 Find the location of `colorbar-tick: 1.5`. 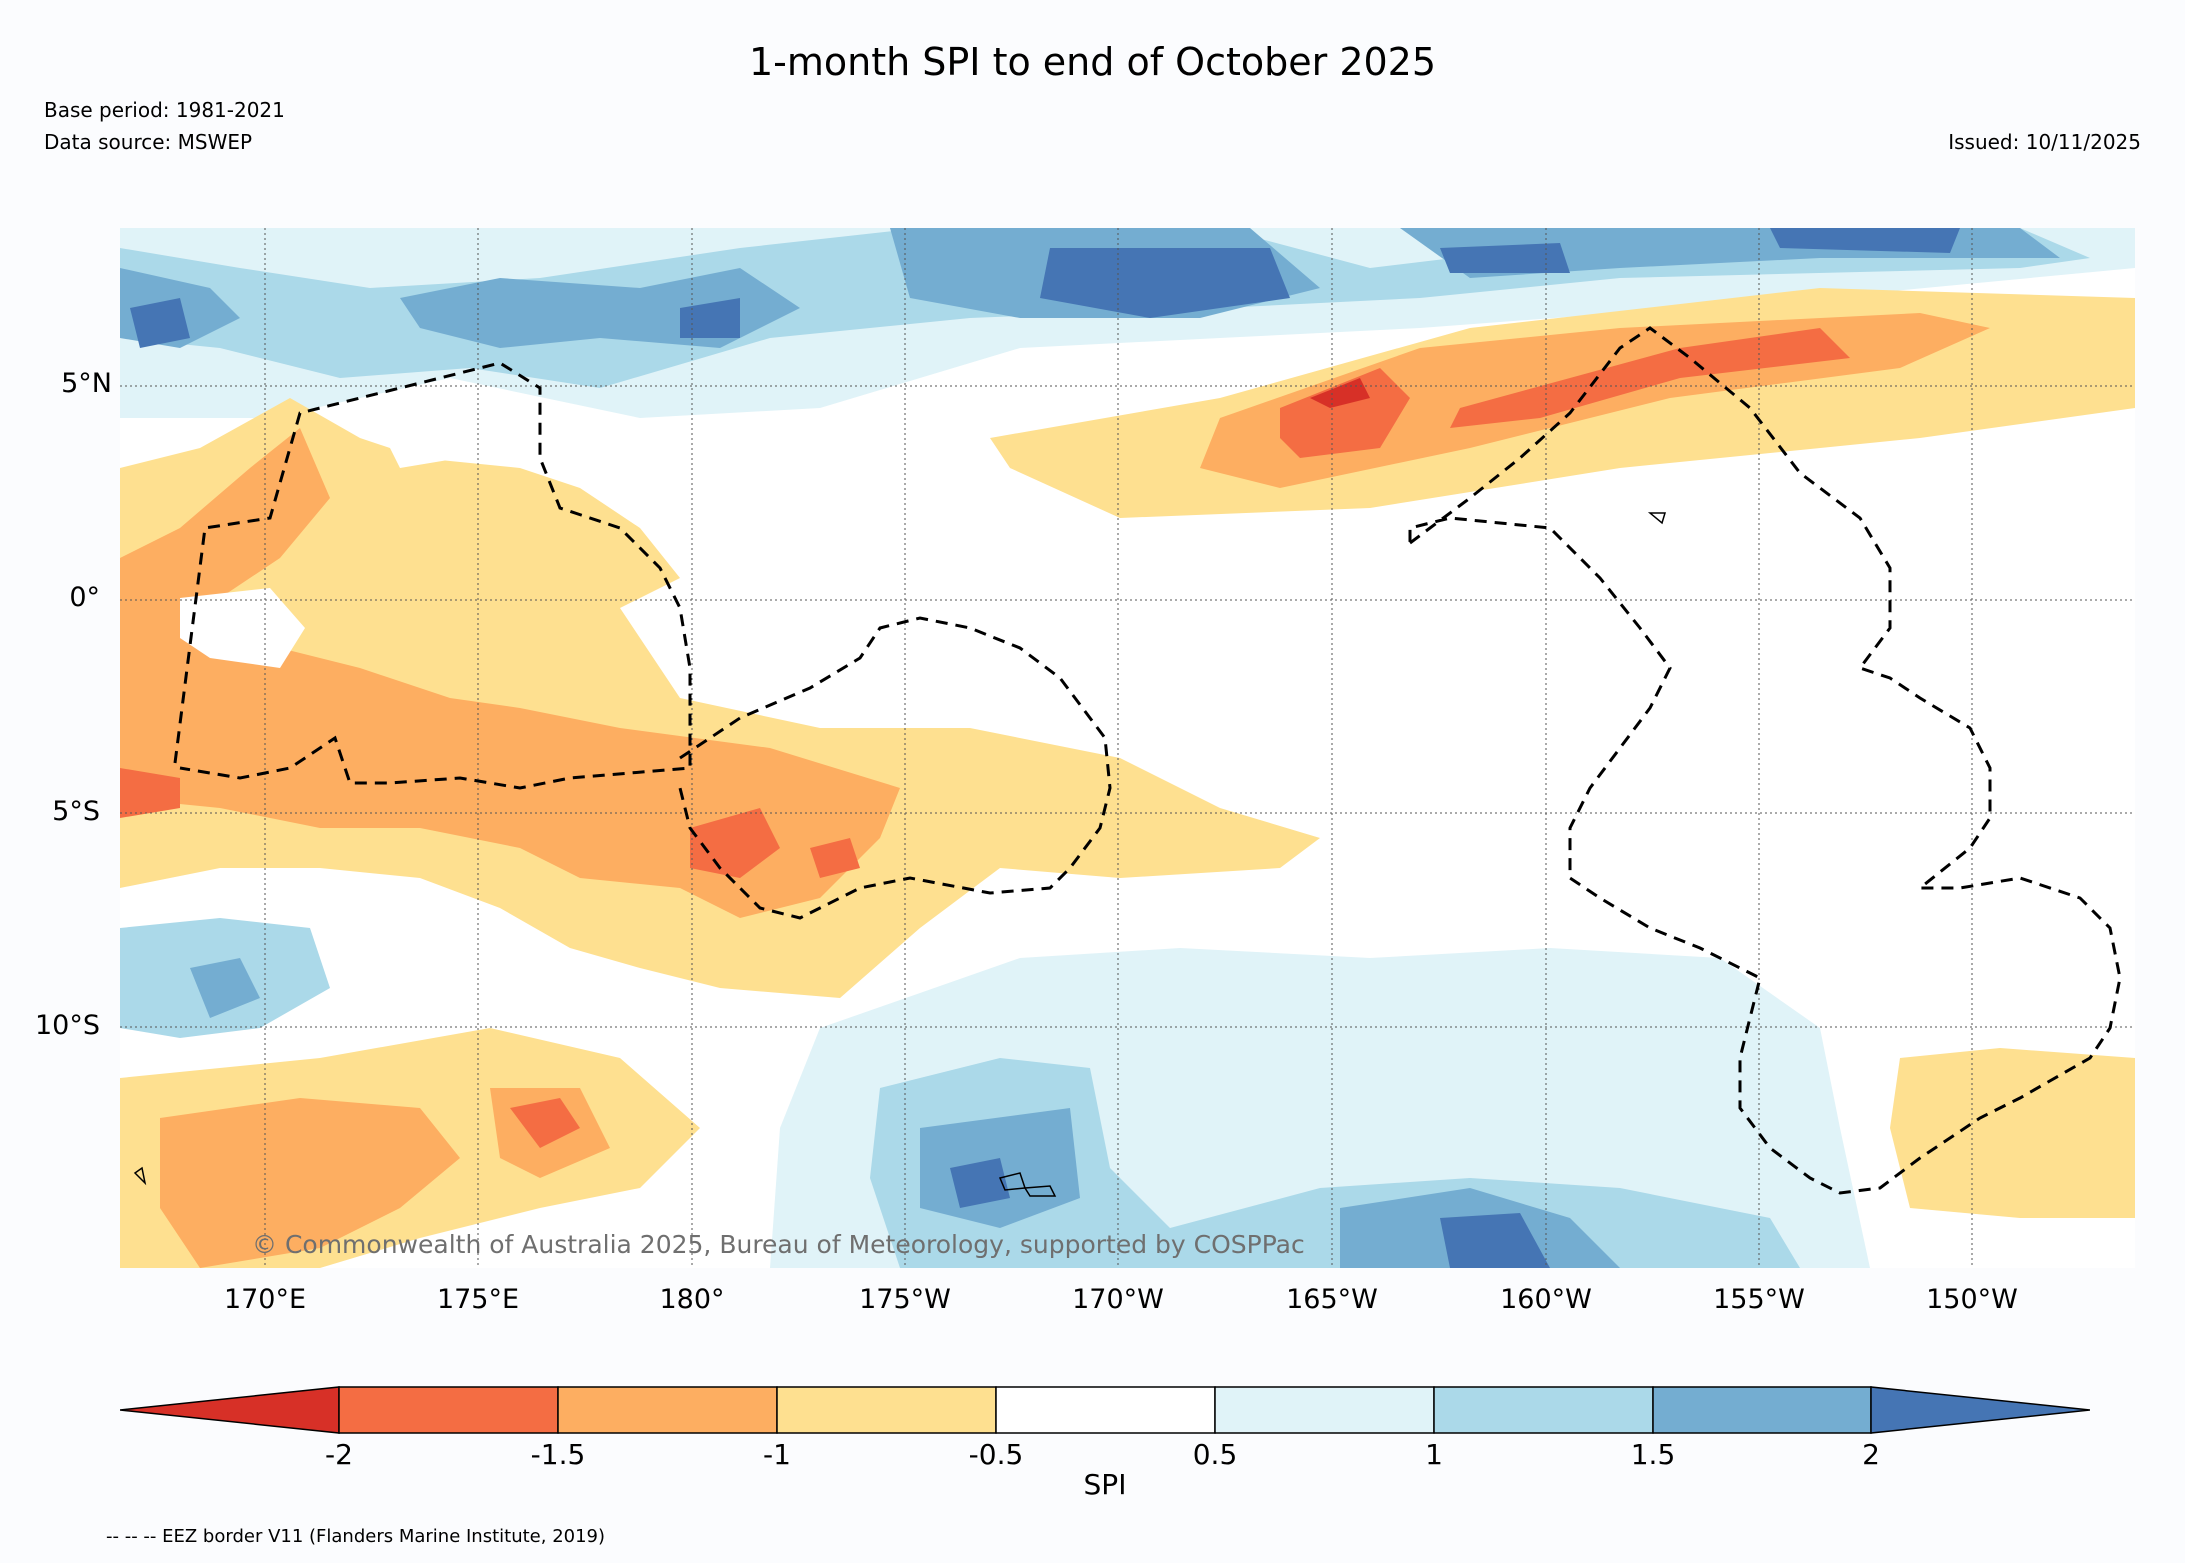

colorbar-tick: 1.5 is located at coordinates (1653, 1454).